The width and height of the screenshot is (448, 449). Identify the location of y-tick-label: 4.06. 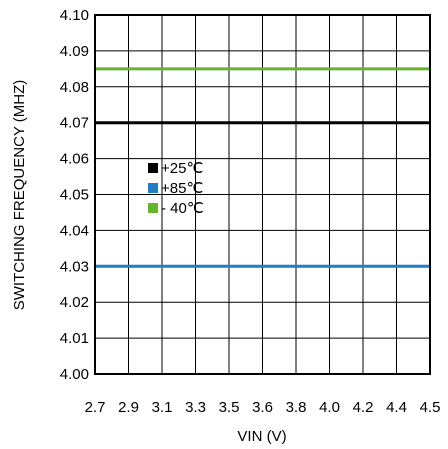
(74, 159).